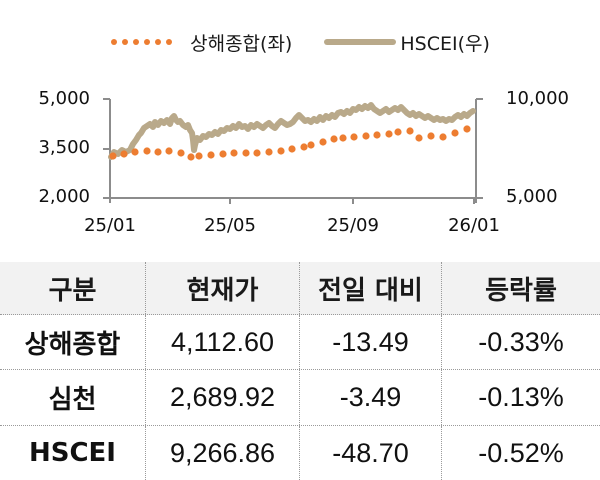 This screenshot has height=480, width=600. I want to click on right-axis-tick-label: 10,000, so click(537, 98).